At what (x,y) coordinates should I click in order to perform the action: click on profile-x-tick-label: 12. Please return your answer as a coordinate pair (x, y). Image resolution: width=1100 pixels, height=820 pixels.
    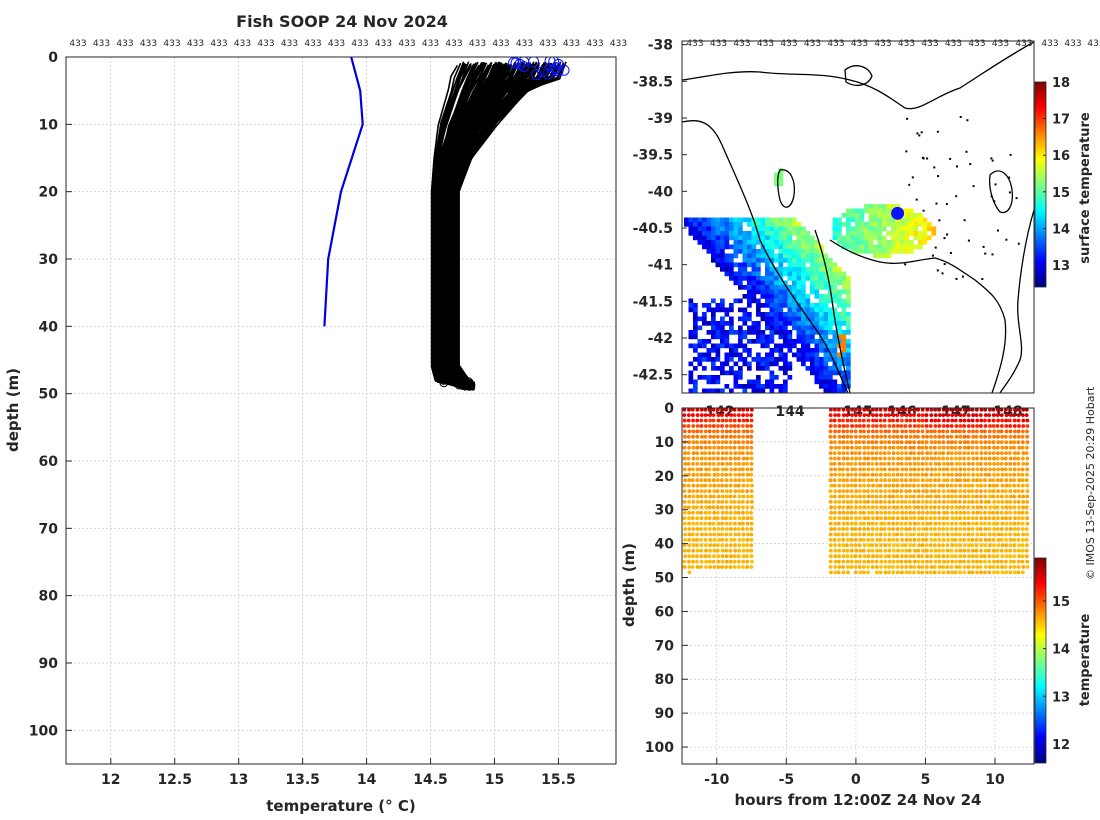
    Looking at the image, I should click on (110, 780).